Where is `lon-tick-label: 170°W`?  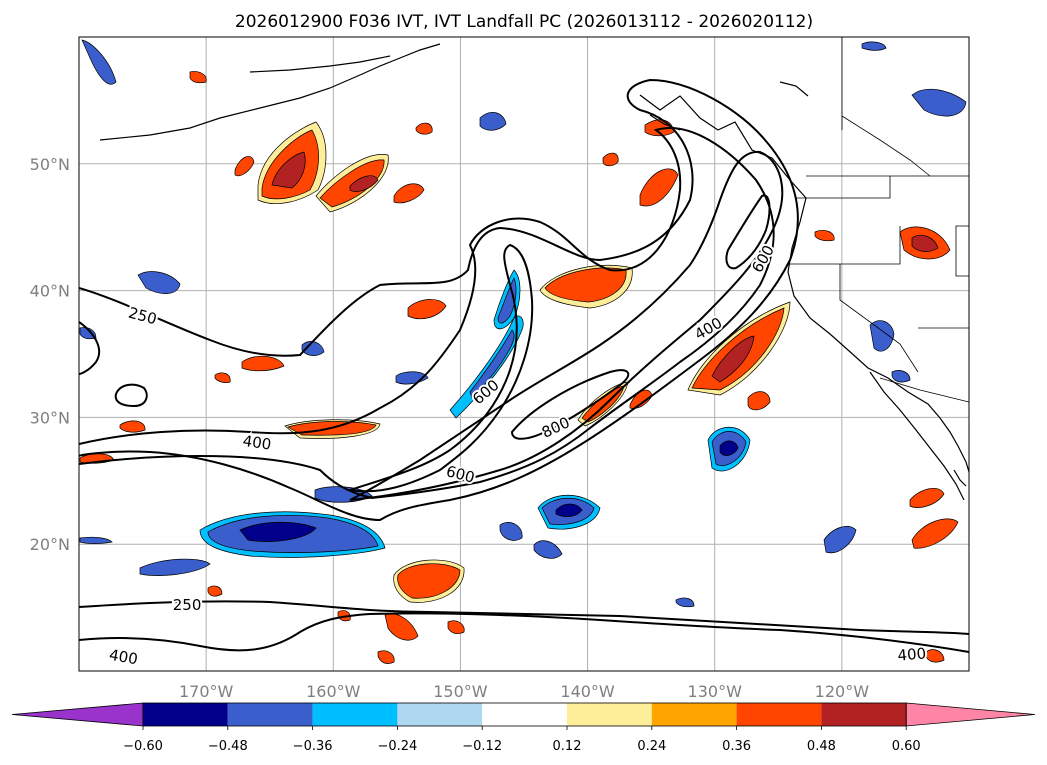 lon-tick-label: 170°W is located at coordinates (206, 691).